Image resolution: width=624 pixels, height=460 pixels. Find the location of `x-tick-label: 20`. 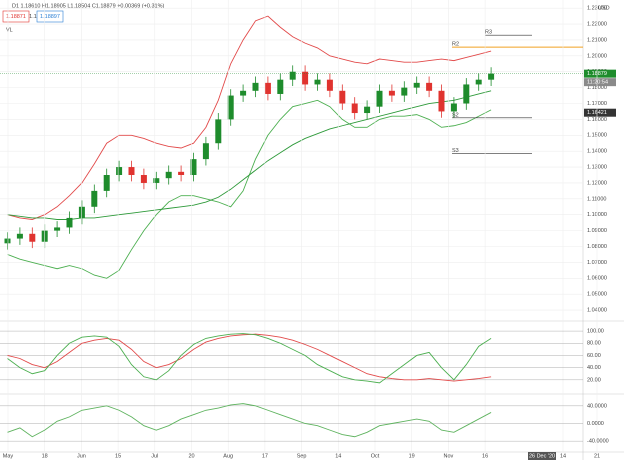

x-tick-label: 20 is located at coordinates (191, 456).